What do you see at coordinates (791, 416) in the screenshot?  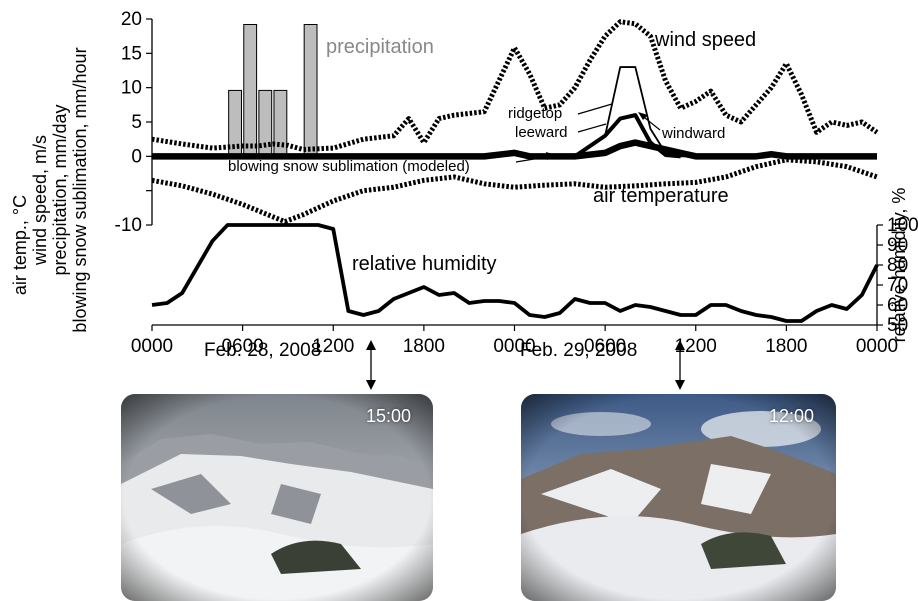 I see `photo-2-timestamp: 12:00` at bounding box center [791, 416].